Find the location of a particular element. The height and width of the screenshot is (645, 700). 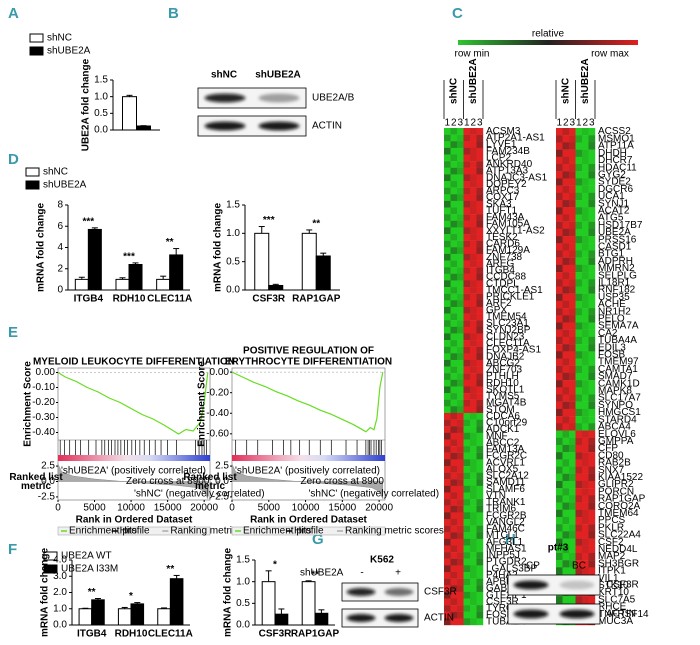

band-label: UBE2A/B is located at coordinates (333, 98).